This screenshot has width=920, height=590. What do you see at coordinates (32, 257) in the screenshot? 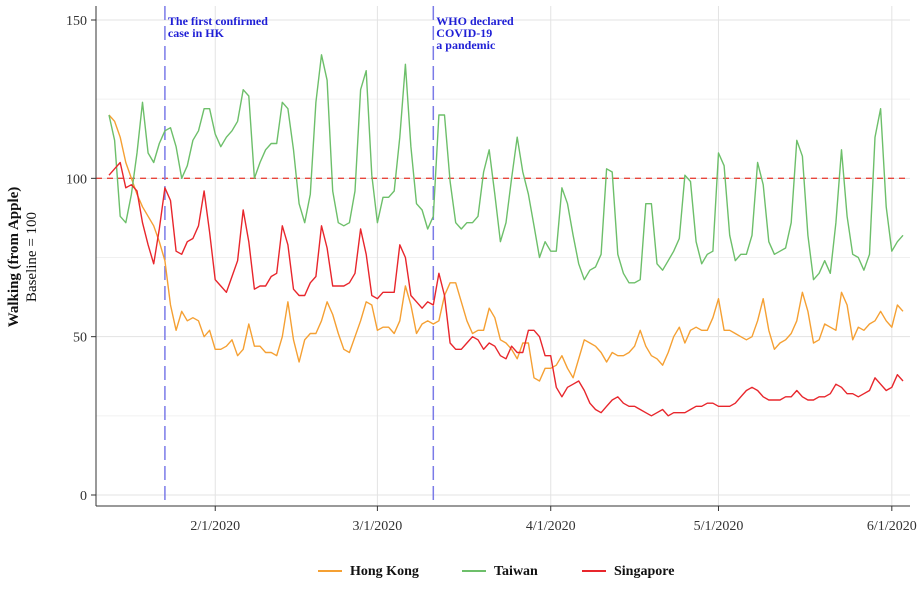
I see `y-axis-subtitle: Baseline = 100` at bounding box center [32, 257].